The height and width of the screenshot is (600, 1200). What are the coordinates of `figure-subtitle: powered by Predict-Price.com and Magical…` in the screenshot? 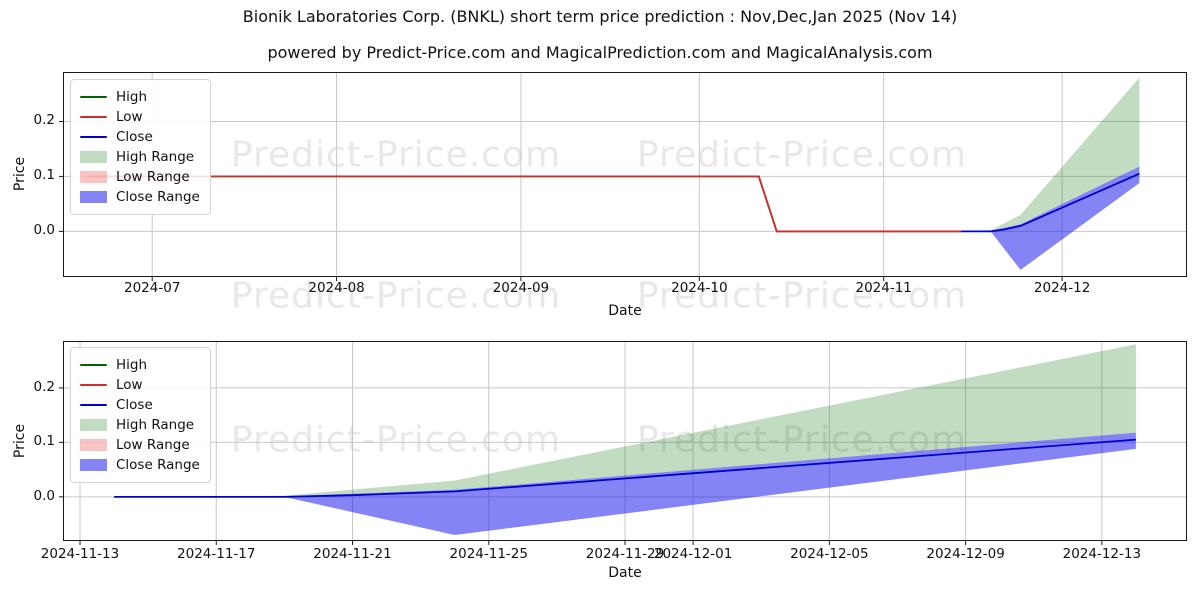 It's located at (600, 52).